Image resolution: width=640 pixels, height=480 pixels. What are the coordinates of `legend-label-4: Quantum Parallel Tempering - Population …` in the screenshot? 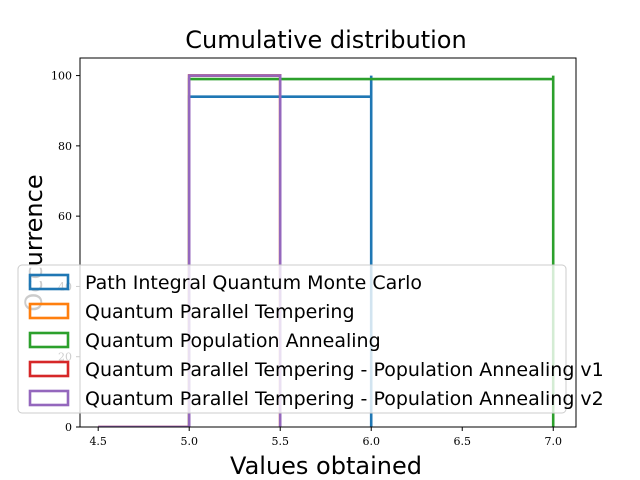 It's located at (344, 370).